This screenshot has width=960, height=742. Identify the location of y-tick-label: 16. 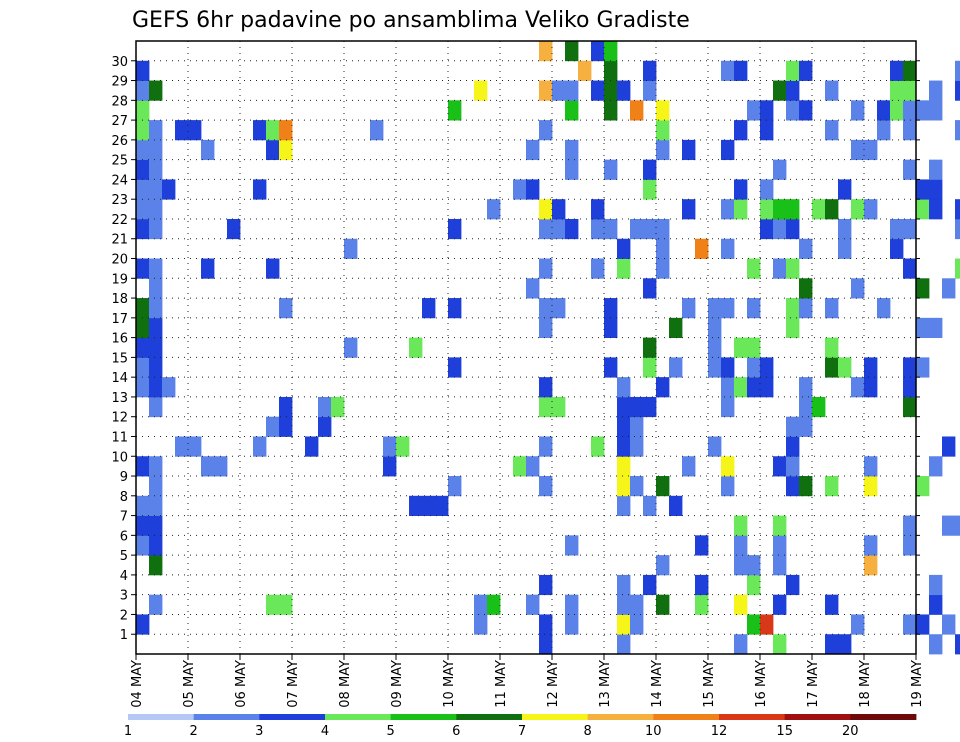
(119, 339).